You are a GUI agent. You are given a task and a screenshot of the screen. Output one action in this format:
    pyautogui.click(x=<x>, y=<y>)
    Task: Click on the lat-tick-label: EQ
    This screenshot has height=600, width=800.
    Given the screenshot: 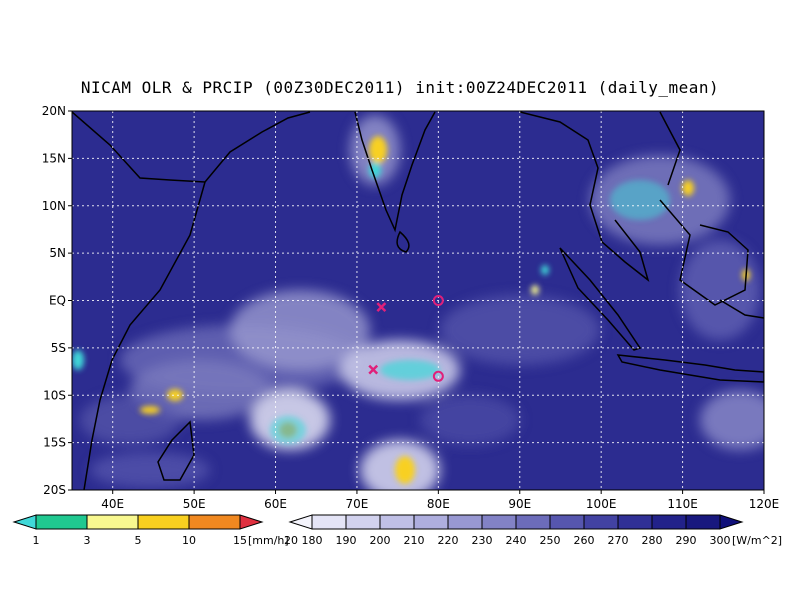 What is the action you would take?
    pyautogui.click(x=57, y=301)
    